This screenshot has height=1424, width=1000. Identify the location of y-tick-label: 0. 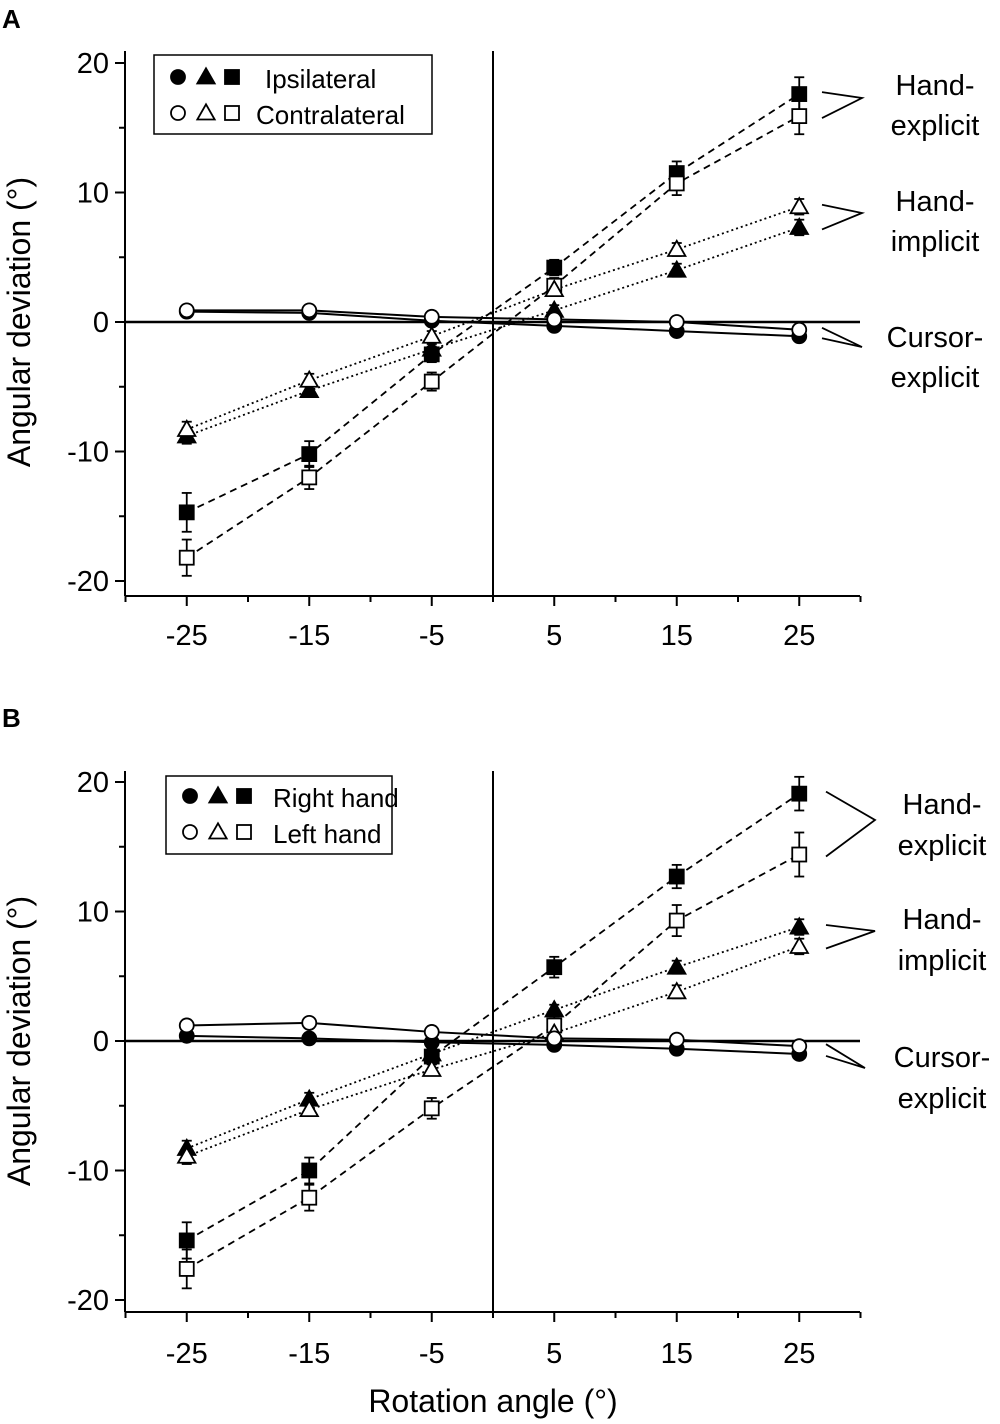
(101, 323).